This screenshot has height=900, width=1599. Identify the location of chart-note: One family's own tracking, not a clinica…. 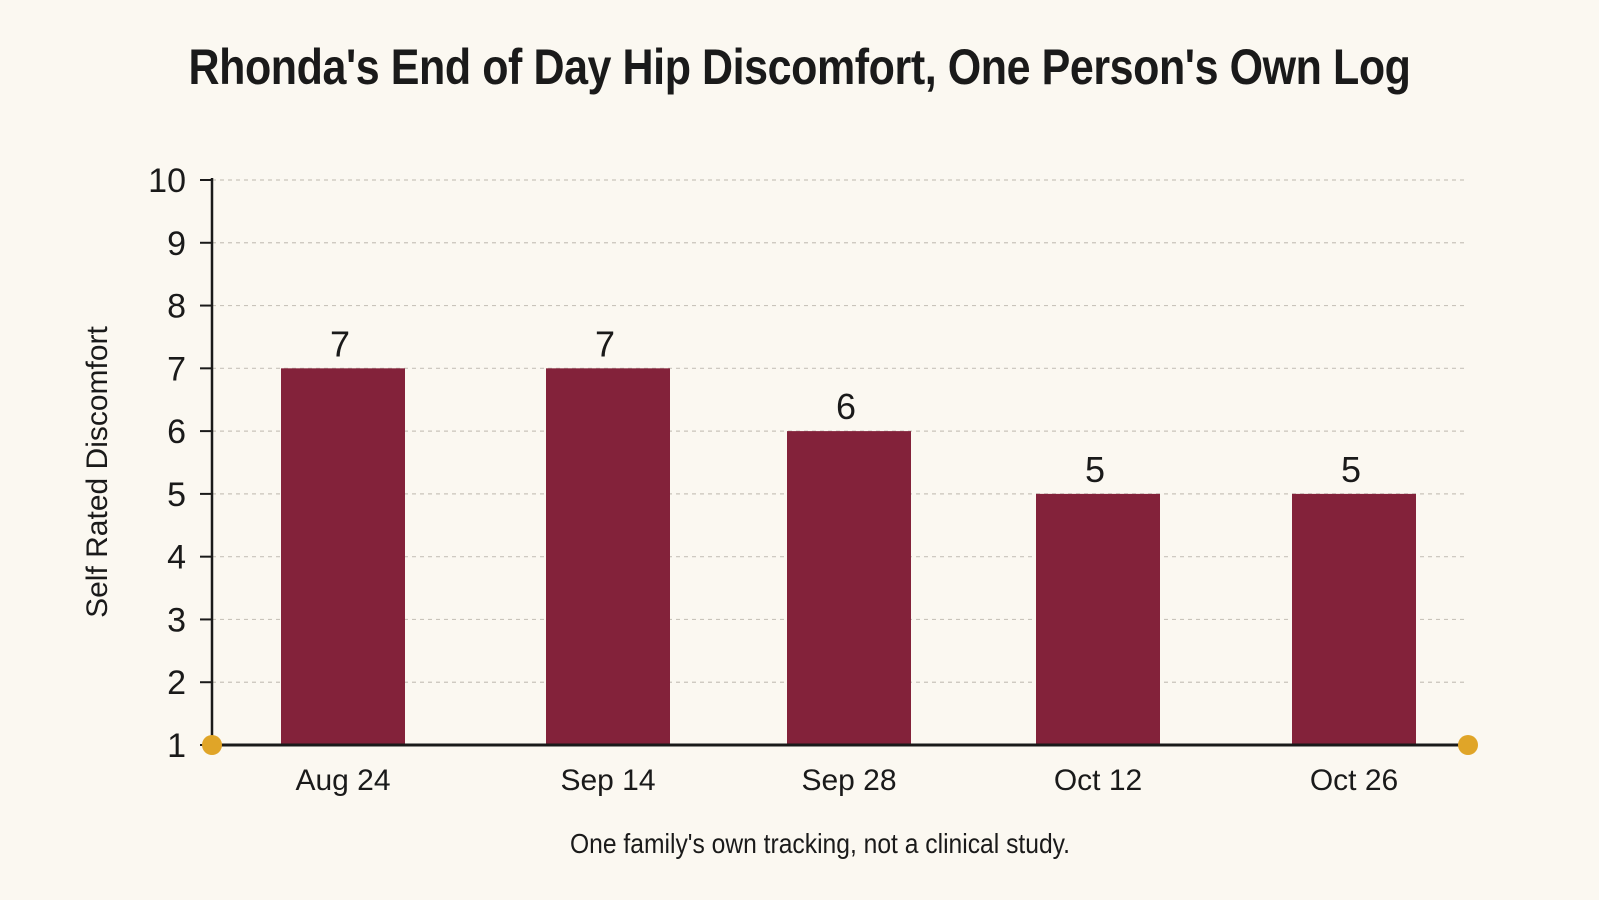
(820, 843).